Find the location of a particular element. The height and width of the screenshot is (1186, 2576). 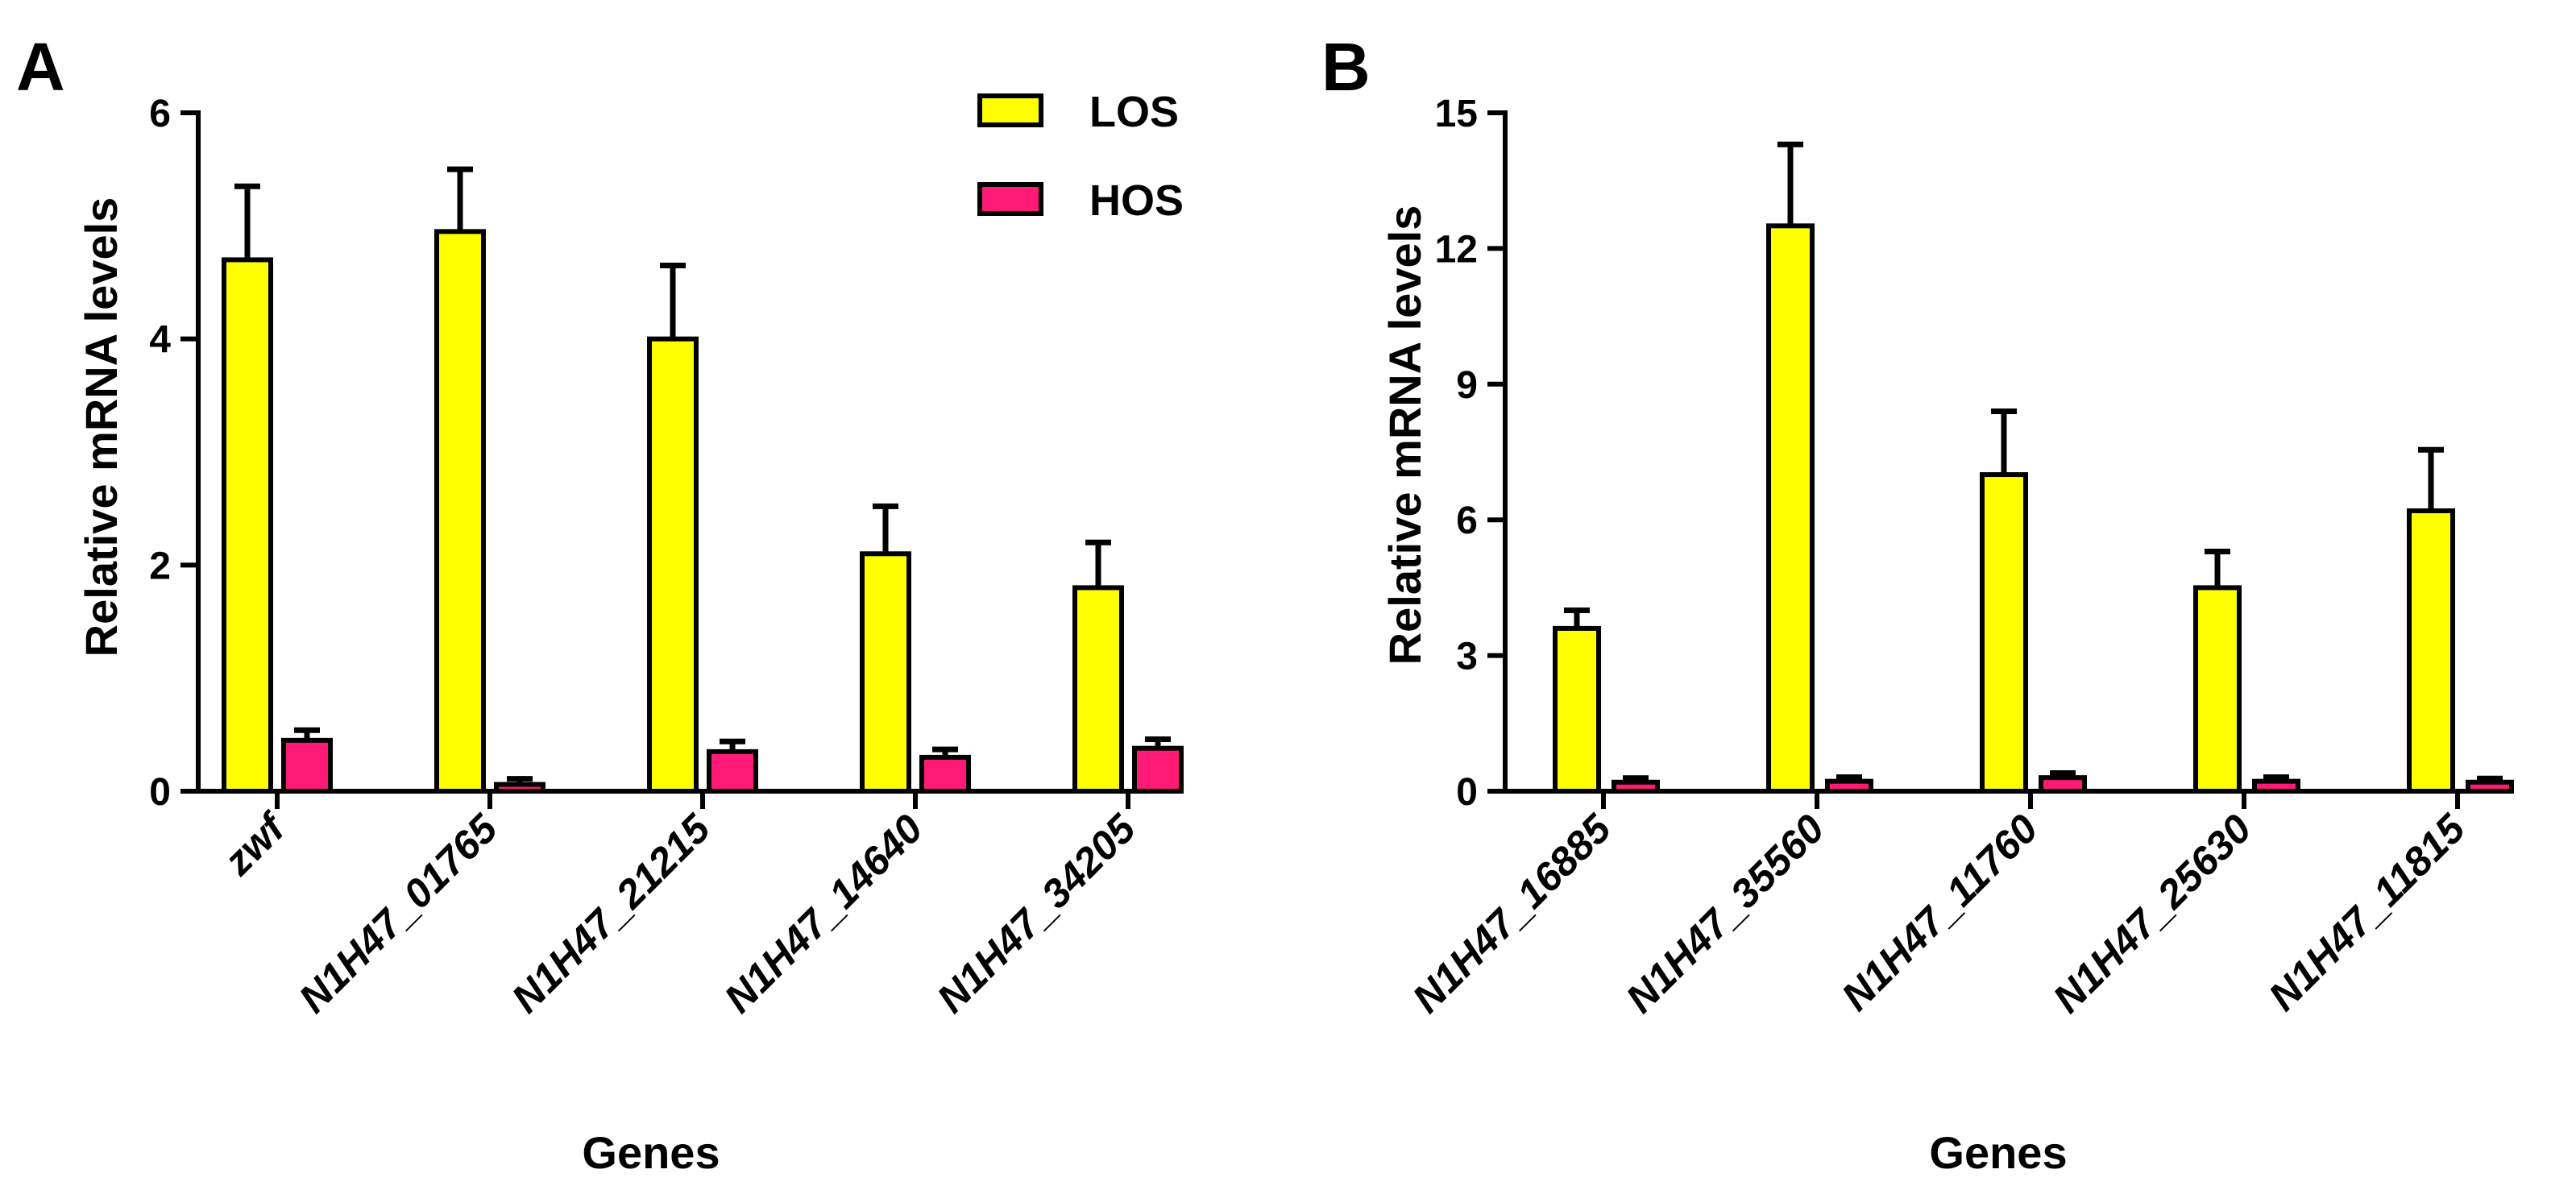

panel-b-letter: B is located at coordinates (1346, 67).